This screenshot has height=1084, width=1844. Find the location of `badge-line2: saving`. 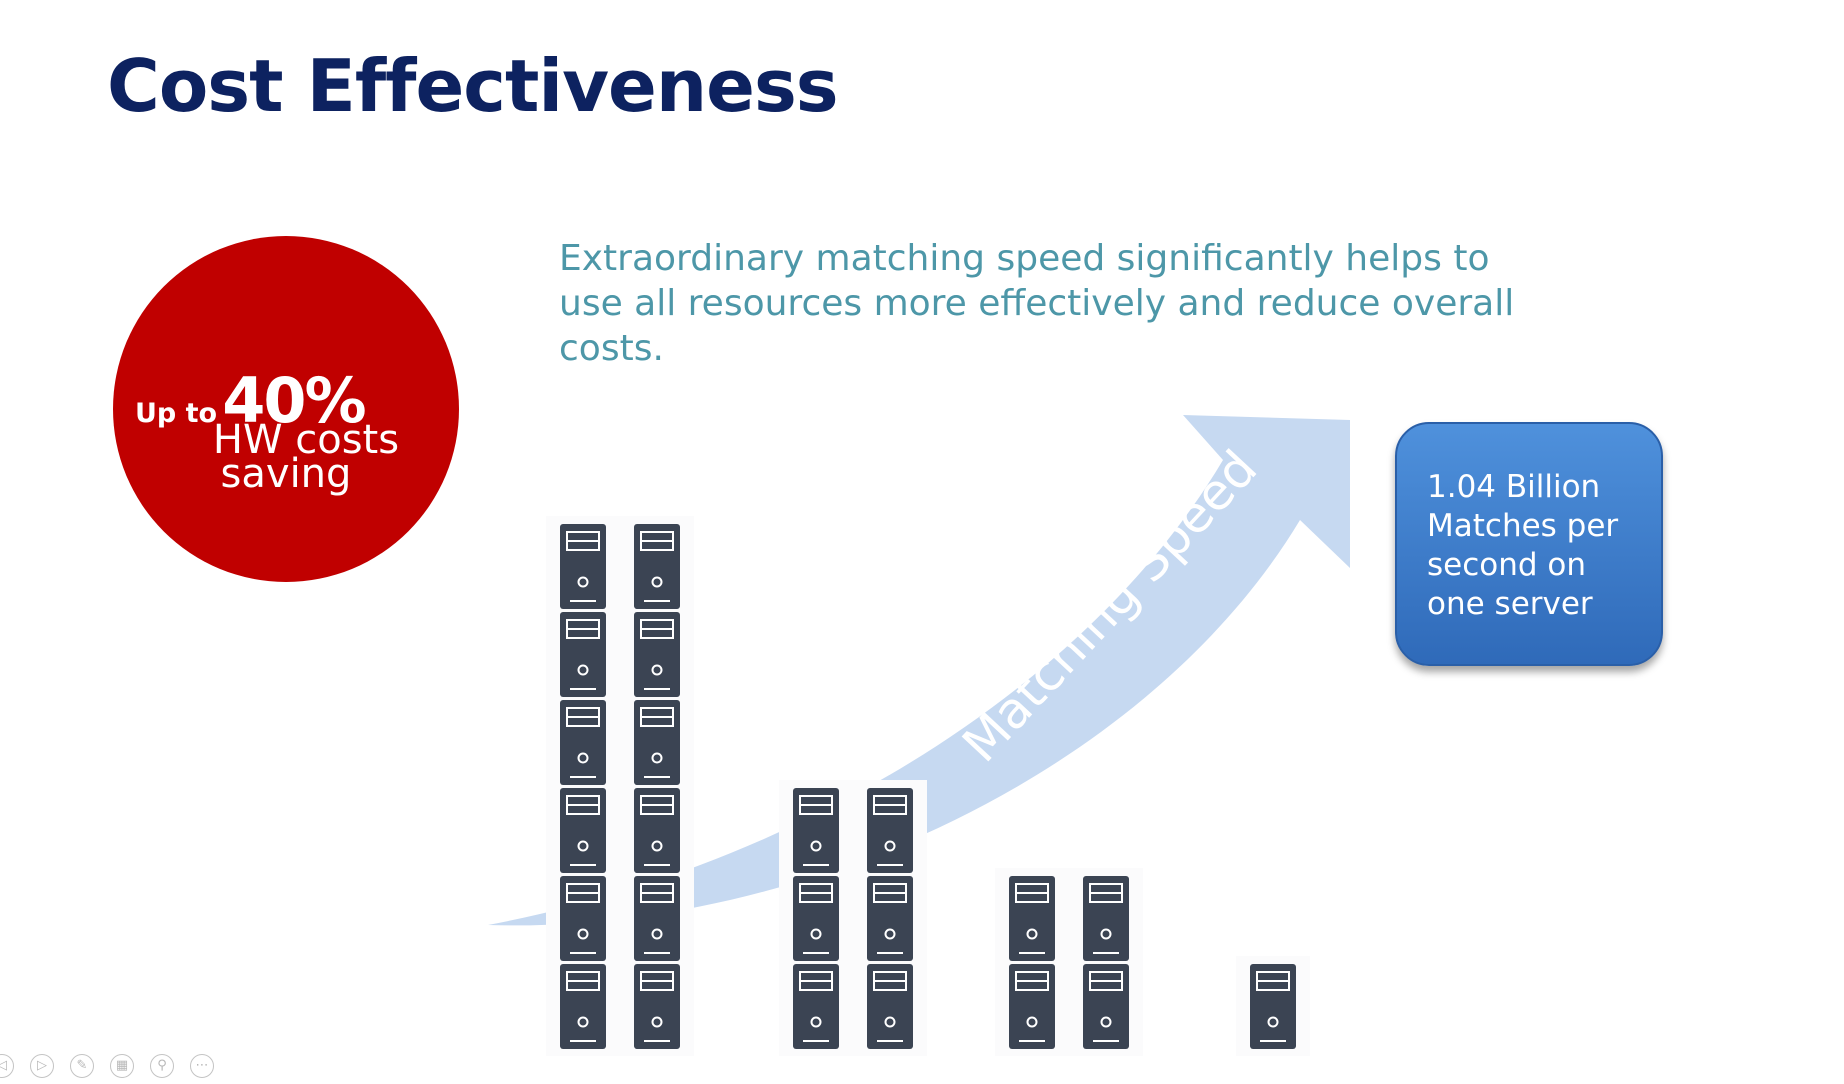

badge-line2: saving is located at coordinates (286, 474).